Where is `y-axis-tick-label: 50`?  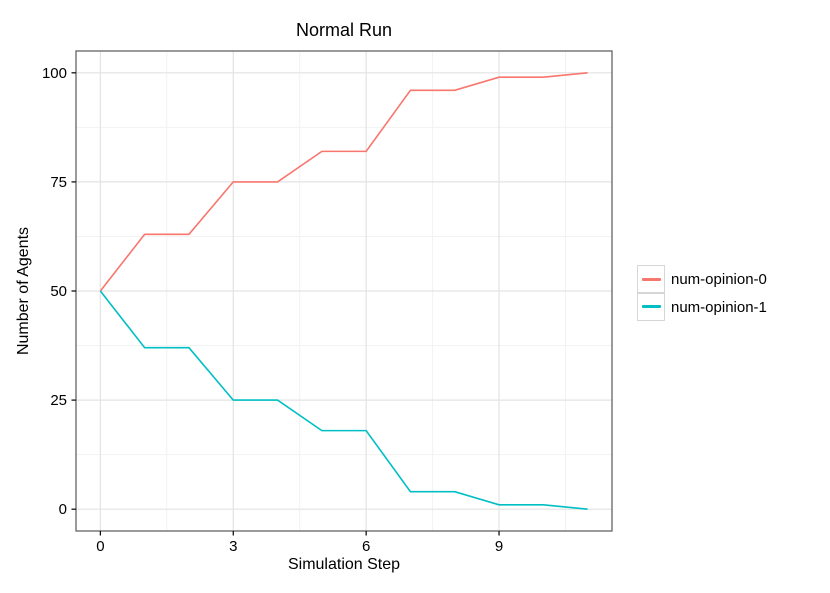
y-axis-tick-label: 50 is located at coordinates (58, 291).